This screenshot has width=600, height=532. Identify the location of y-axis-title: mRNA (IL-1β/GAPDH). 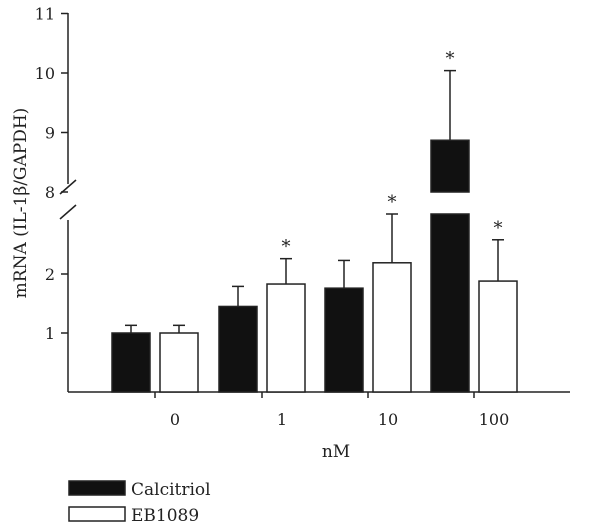
(21, 203).